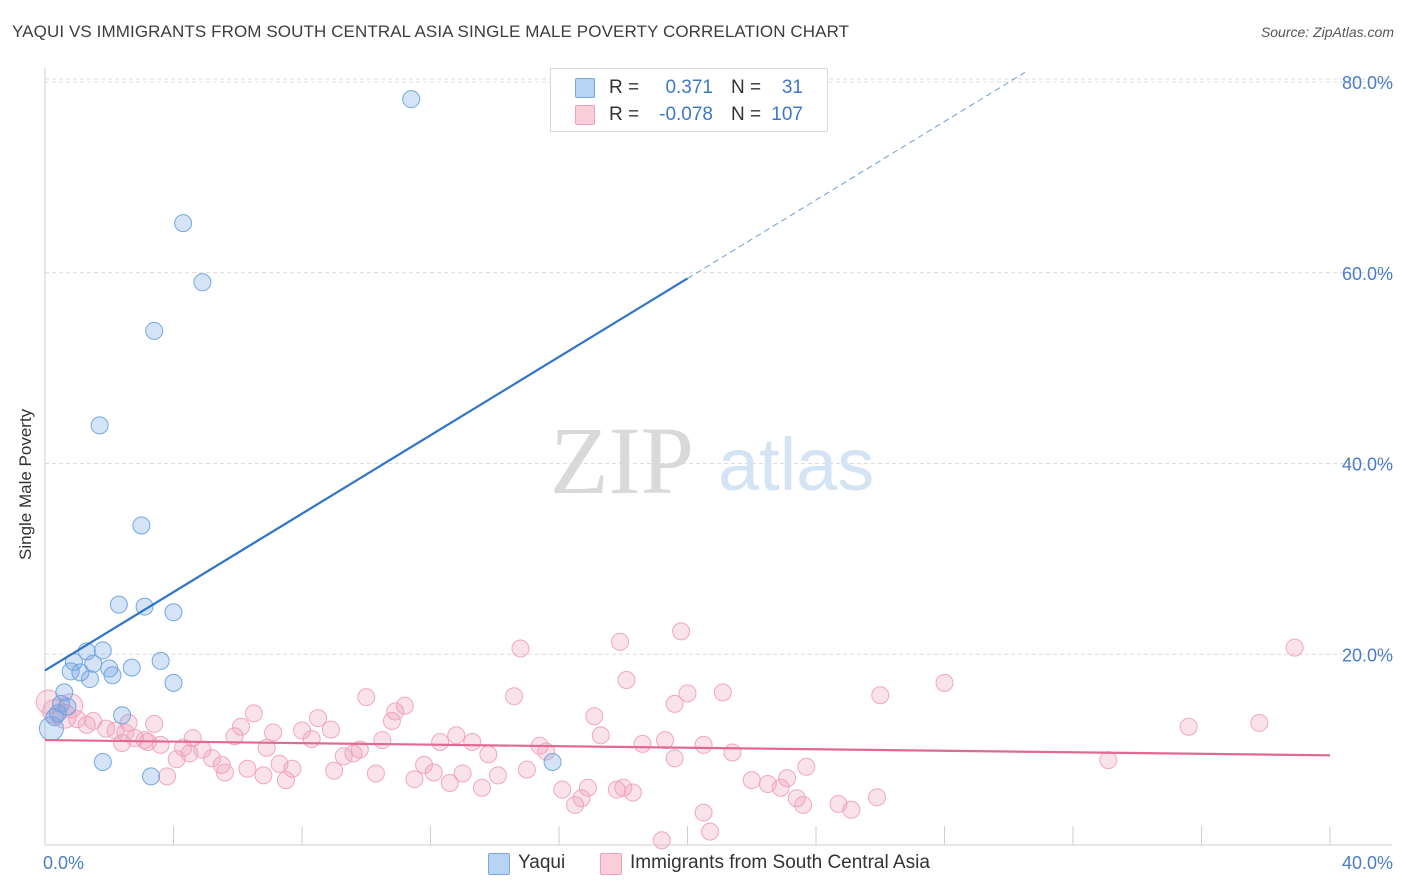 The width and height of the screenshot is (1406, 892). I want to click on trend-line-yaqui-extension, so click(856, 175).